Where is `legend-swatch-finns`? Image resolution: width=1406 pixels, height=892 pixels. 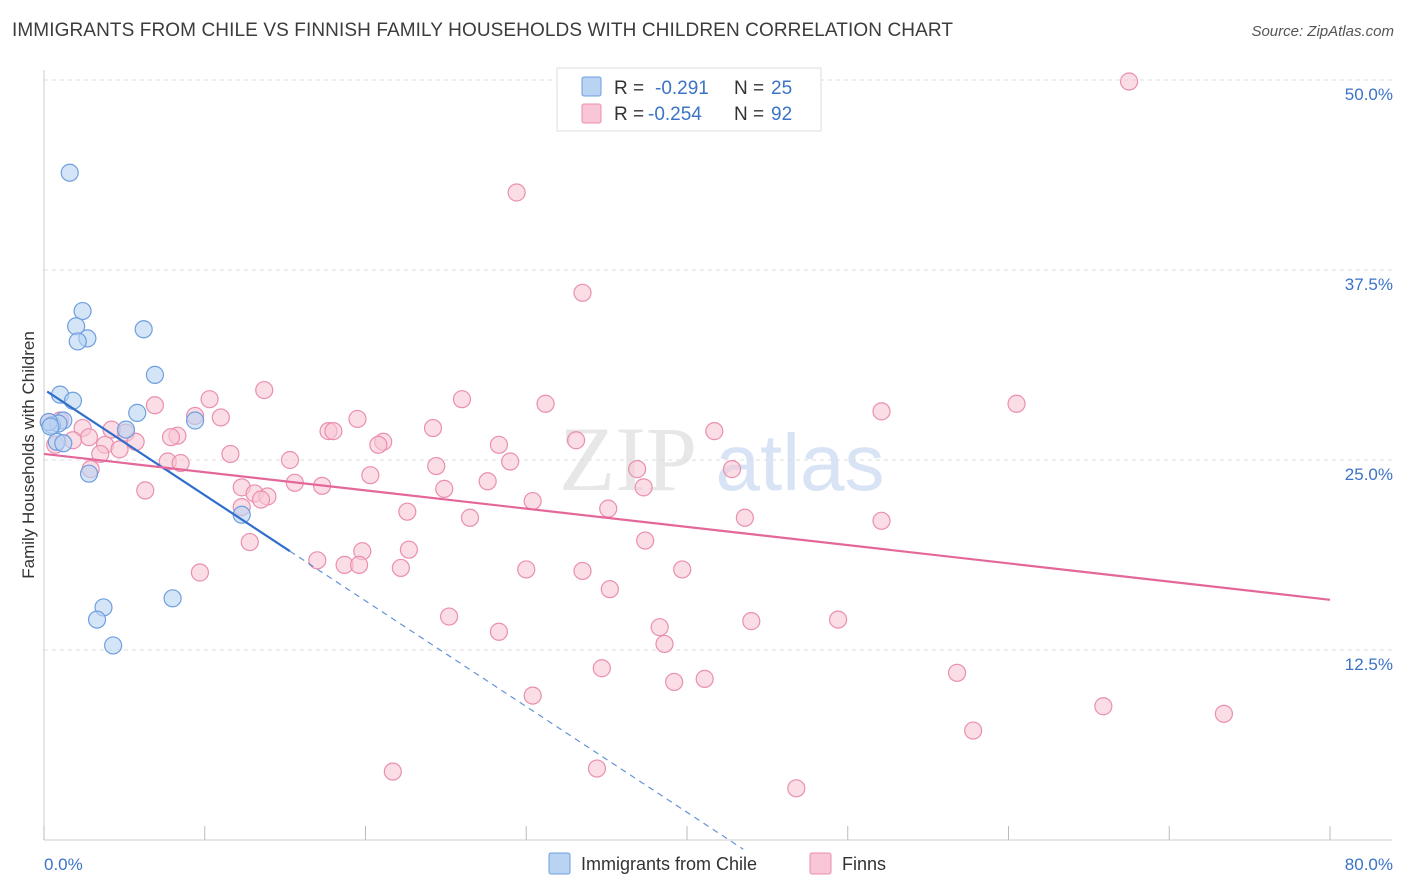 legend-swatch-finns is located at coordinates (820, 863).